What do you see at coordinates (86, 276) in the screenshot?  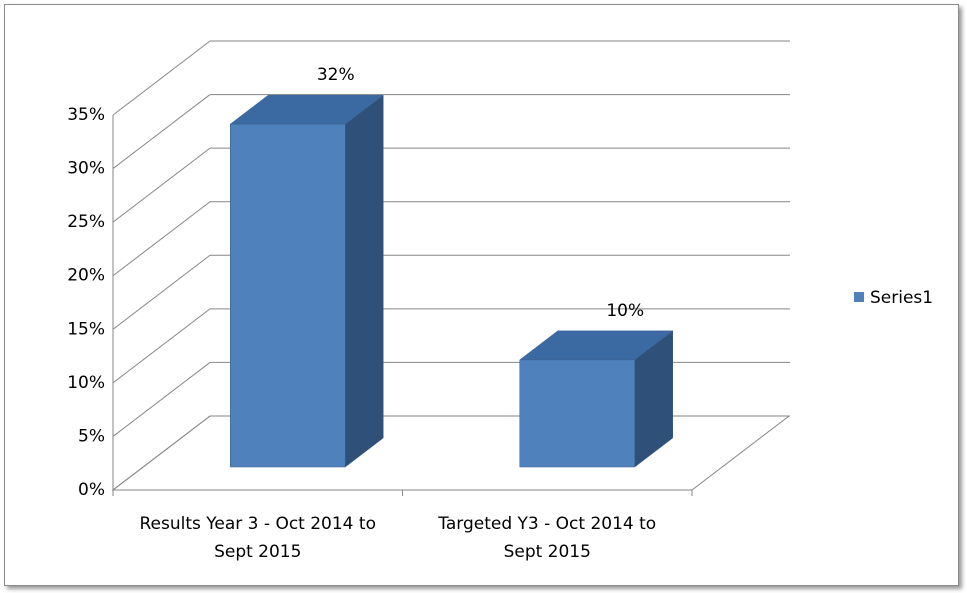 I see `y-tick-label: 20%` at bounding box center [86, 276].